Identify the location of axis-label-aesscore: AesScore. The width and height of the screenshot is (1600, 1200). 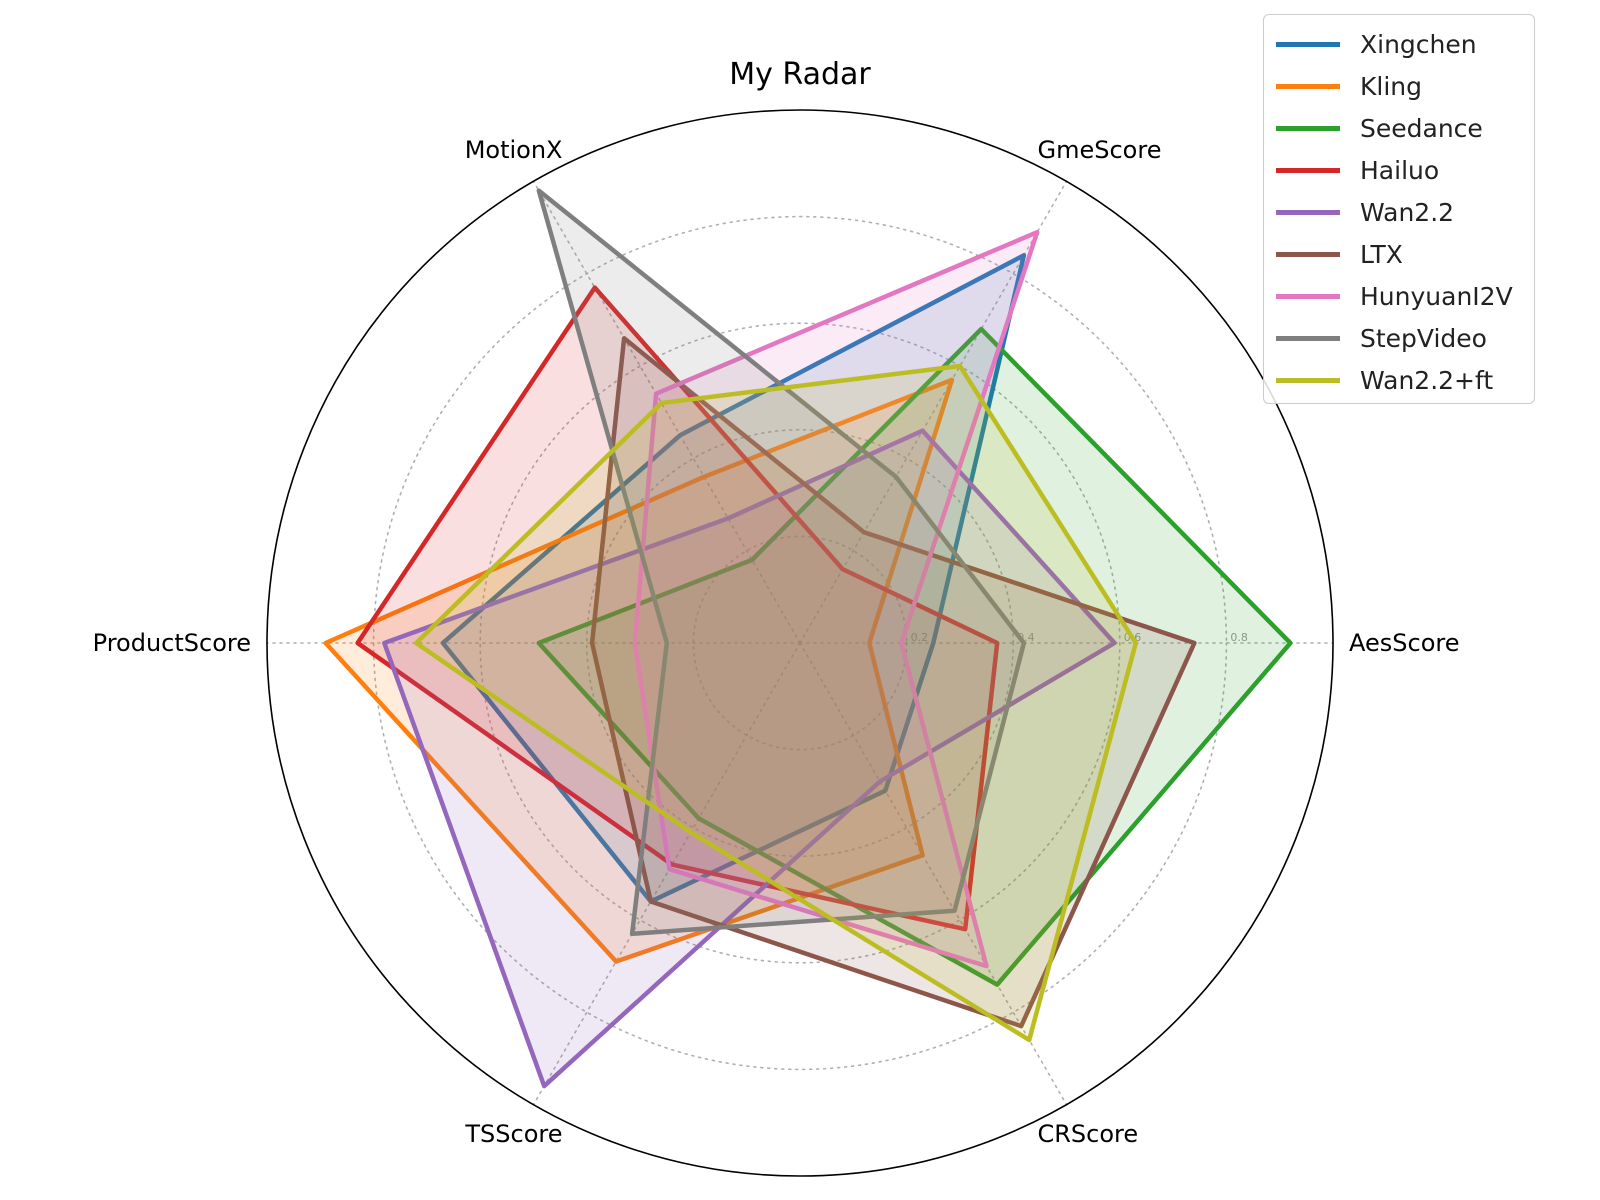
(1404, 643).